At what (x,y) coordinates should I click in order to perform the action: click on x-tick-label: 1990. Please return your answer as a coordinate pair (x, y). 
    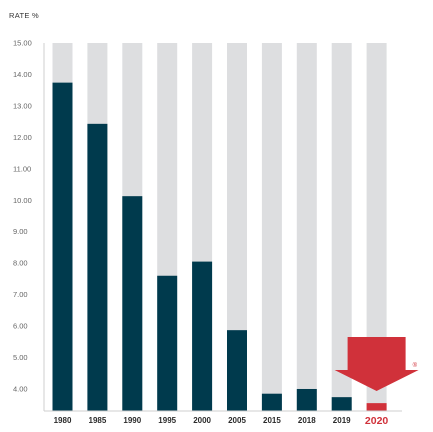
    Looking at the image, I should click on (132, 420).